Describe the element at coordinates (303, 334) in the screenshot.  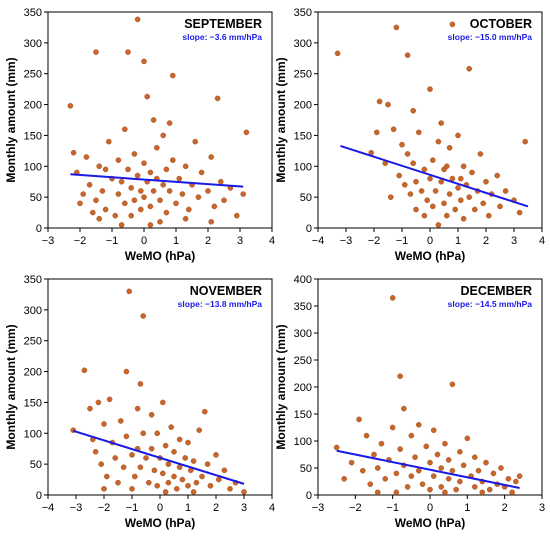
I see `y-tick-label: 300` at that location.